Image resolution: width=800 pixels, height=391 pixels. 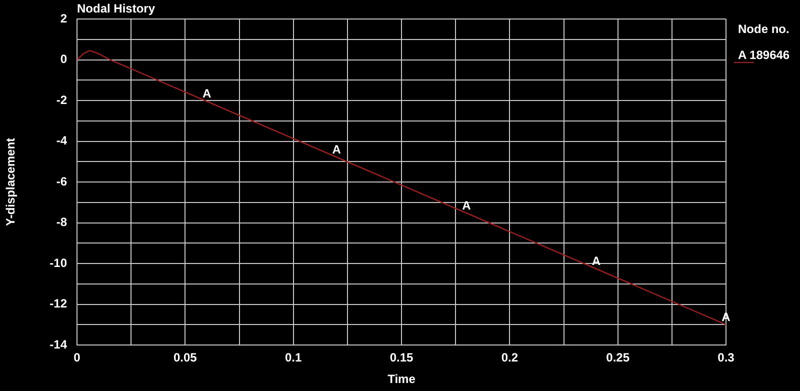 What do you see at coordinates (62, 181) in the screenshot?
I see `y-tick-label: -6` at bounding box center [62, 181].